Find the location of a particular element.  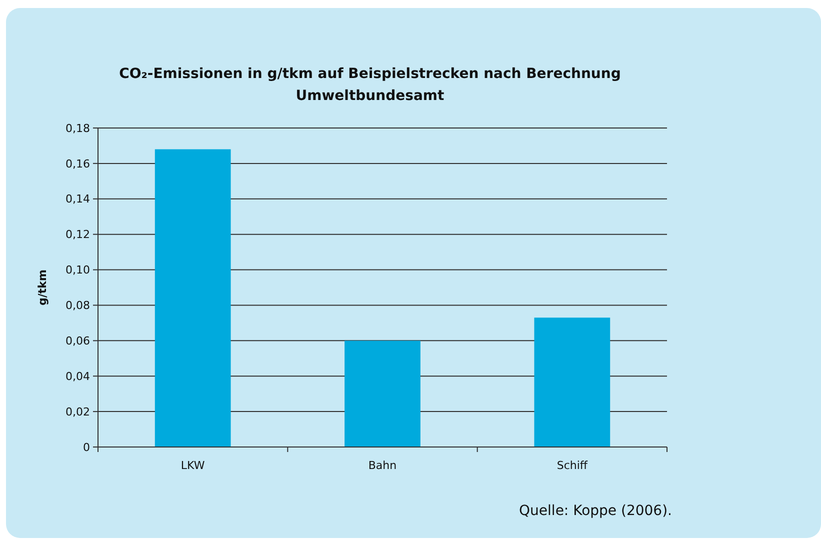

y-tick-label: 0,10 is located at coordinates (78, 270).